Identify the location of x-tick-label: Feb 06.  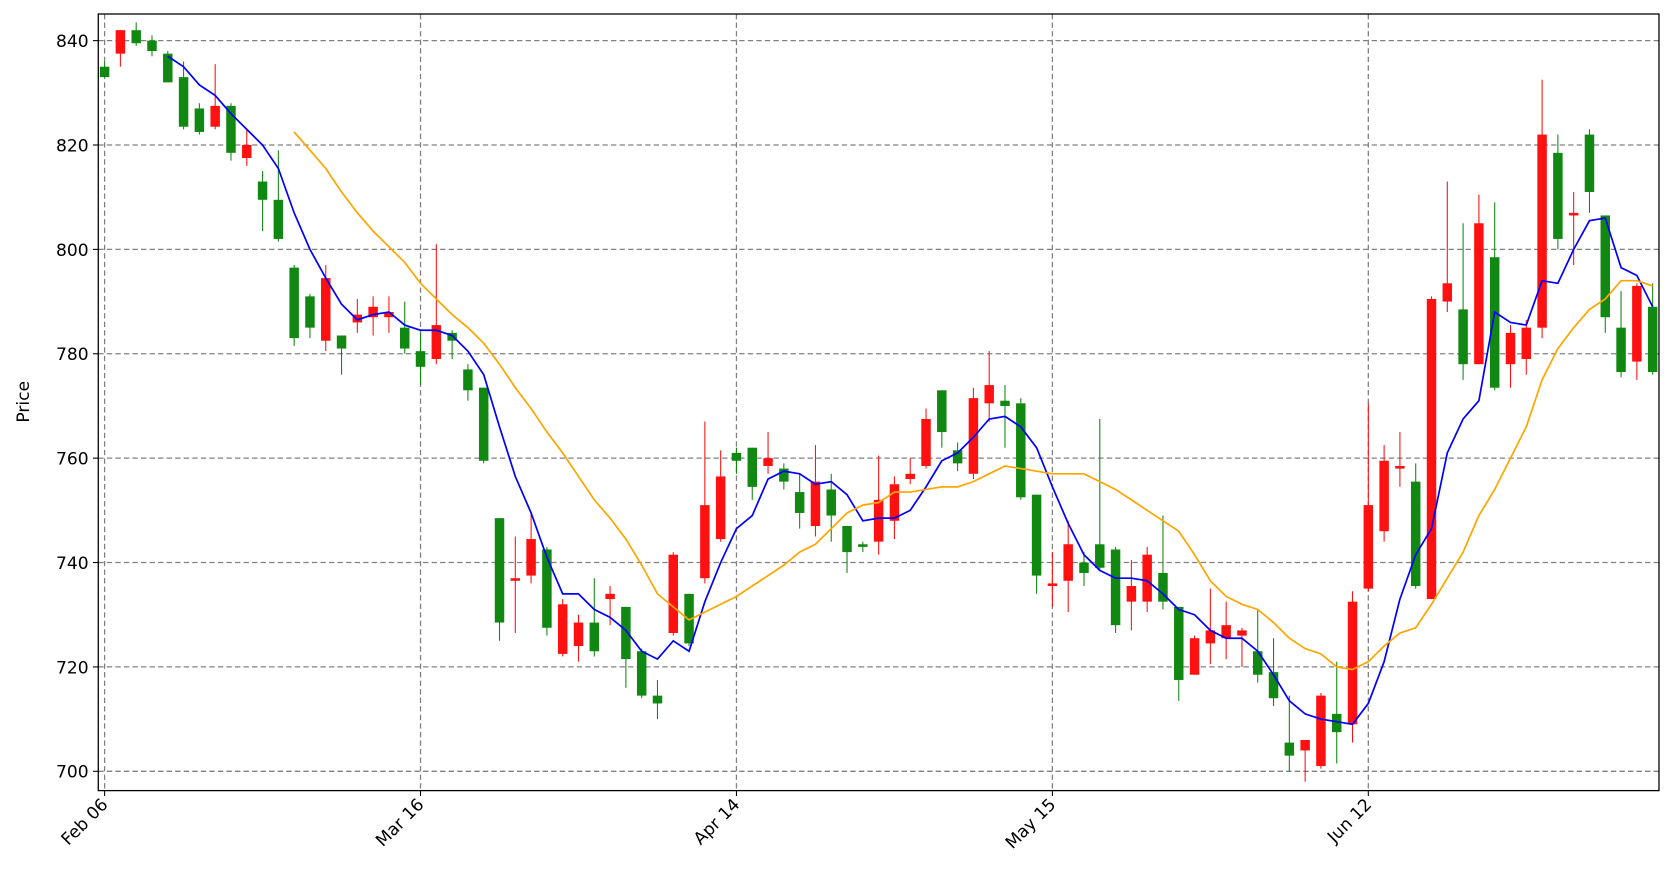
(85, 822).